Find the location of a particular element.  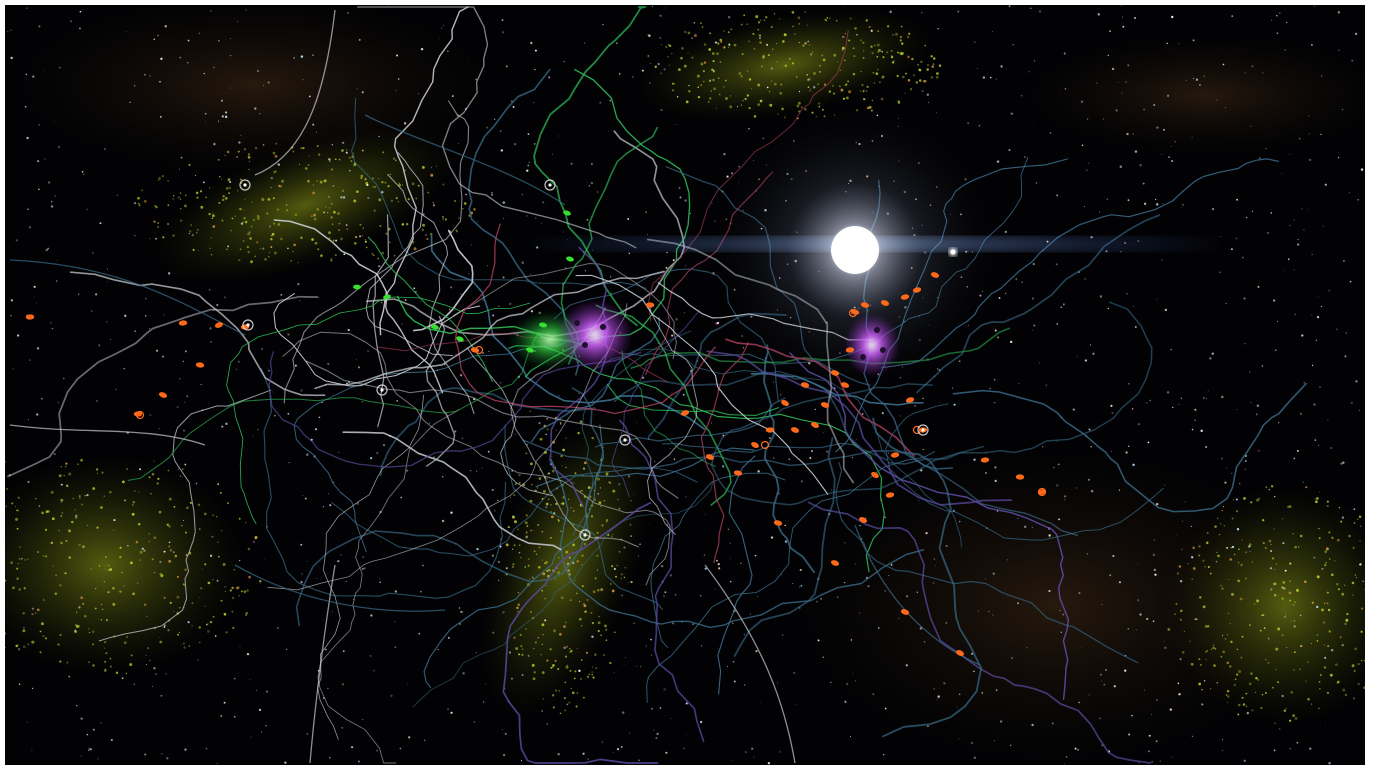

magenta-cluster-right is located at coordinates (872, 345).